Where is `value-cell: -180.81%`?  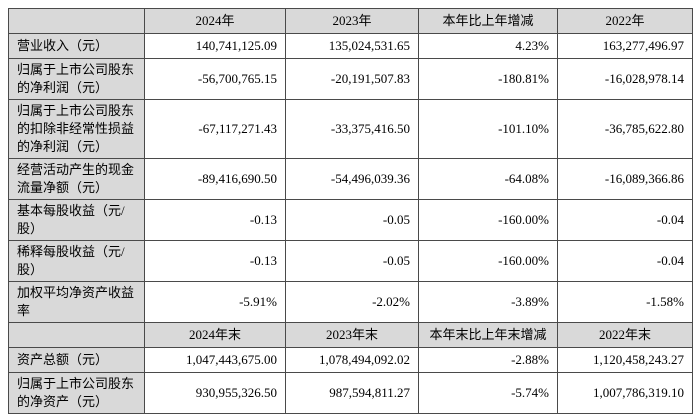 value-cell: -180.81% is located at coordinates (488, 79).